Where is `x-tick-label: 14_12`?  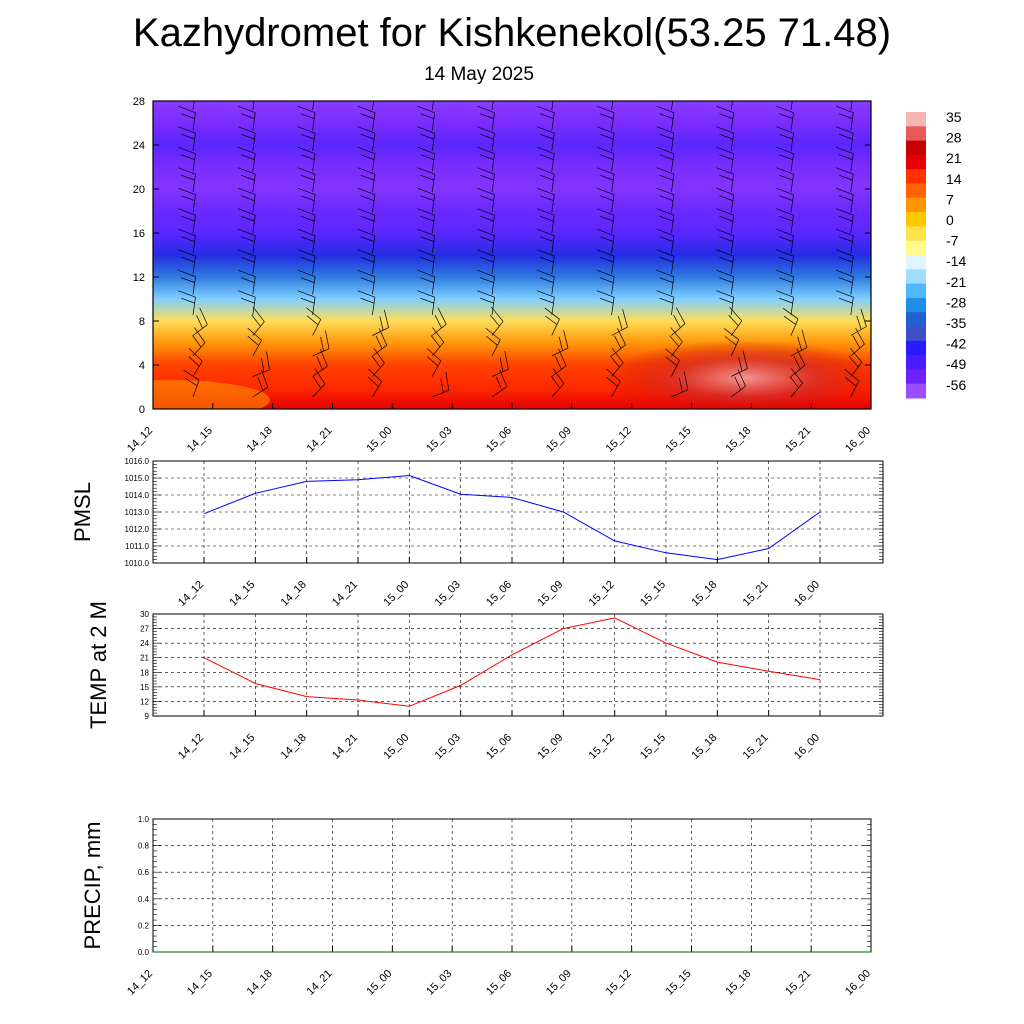 x-tick-label: 14_12 is located at coordinates (140, 440).